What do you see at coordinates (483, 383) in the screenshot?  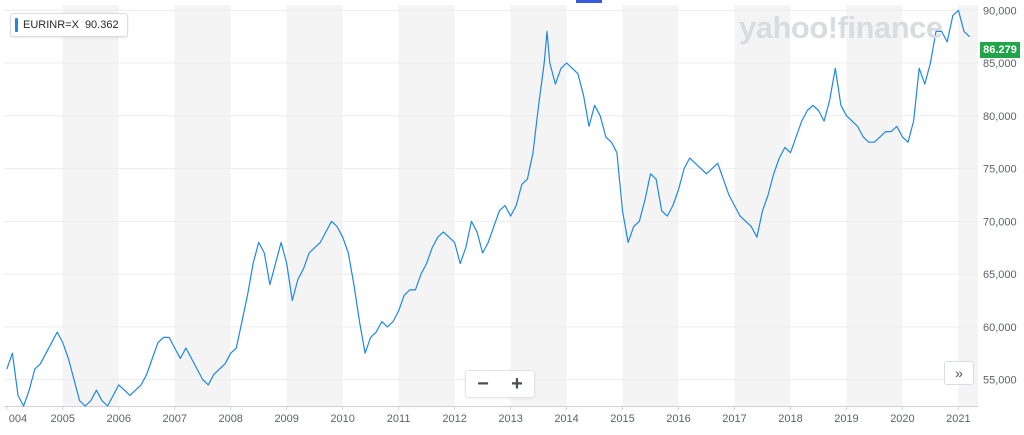 I see `zoom-out-button: −` at bounding box center [483, 383].